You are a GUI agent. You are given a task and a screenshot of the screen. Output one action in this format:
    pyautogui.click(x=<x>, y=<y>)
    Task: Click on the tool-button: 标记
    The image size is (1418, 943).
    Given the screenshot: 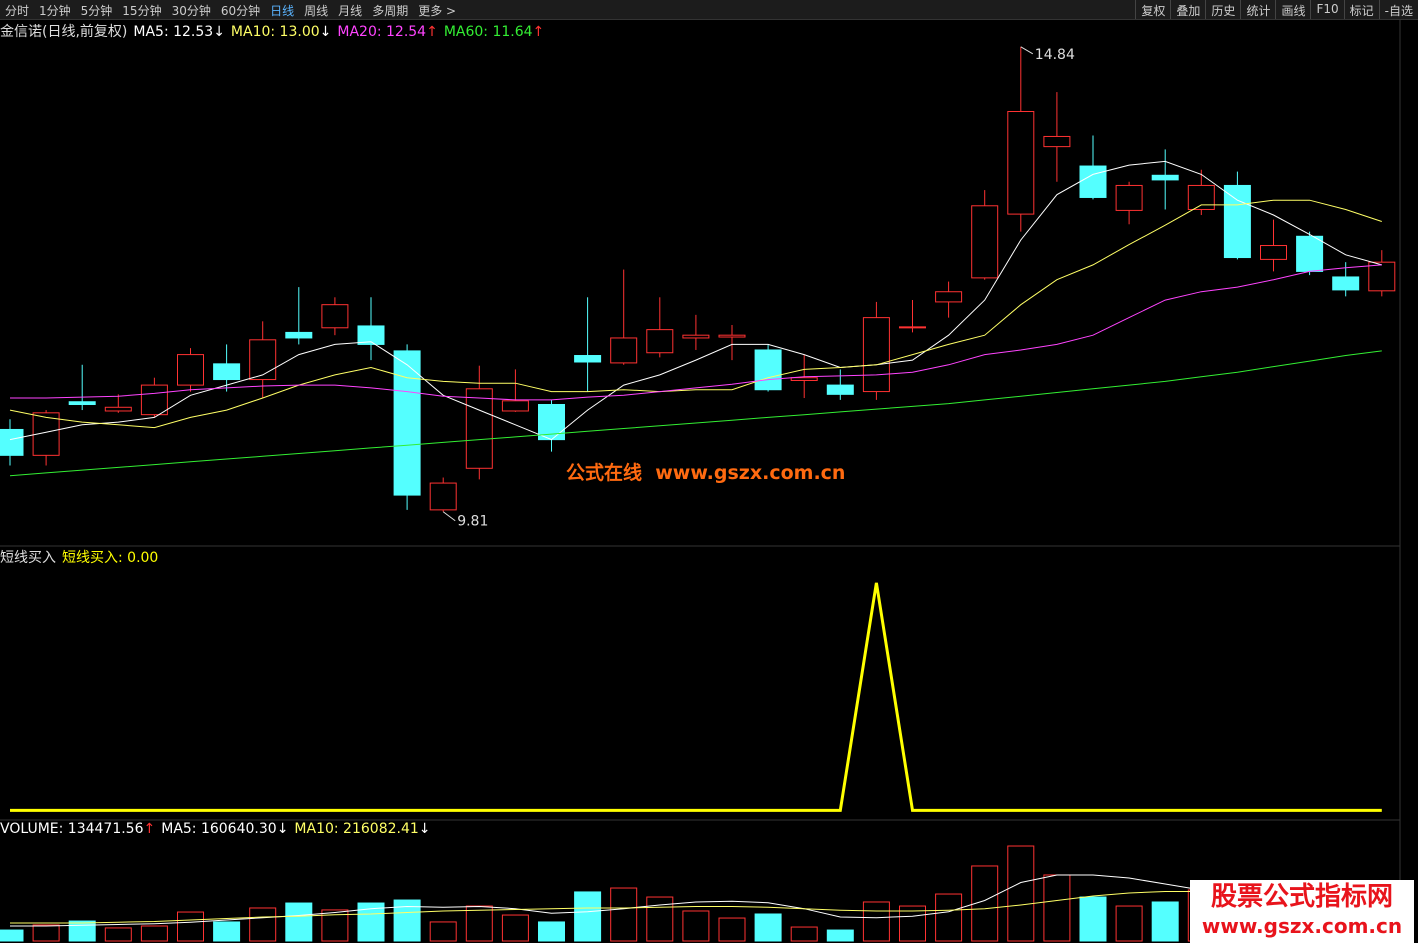 What is the action you would take?
    pyautogui.click(x=1361, y=9)
    